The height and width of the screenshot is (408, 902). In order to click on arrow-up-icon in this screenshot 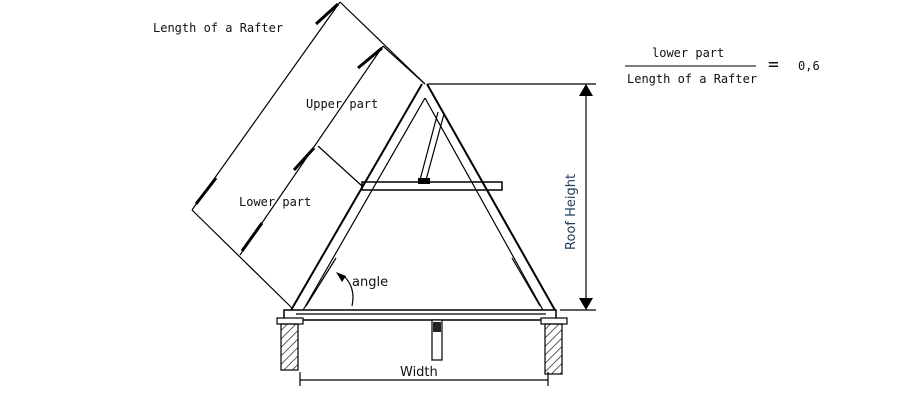, I will do `click(586, 90)`.